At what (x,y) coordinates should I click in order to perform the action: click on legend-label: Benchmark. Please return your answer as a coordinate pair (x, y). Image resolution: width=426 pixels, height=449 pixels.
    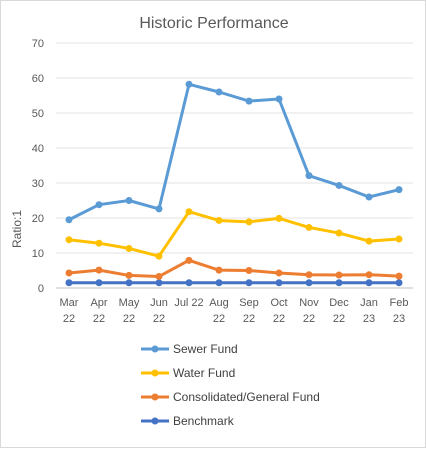
    Looking at the image, I should click on (204, 421).